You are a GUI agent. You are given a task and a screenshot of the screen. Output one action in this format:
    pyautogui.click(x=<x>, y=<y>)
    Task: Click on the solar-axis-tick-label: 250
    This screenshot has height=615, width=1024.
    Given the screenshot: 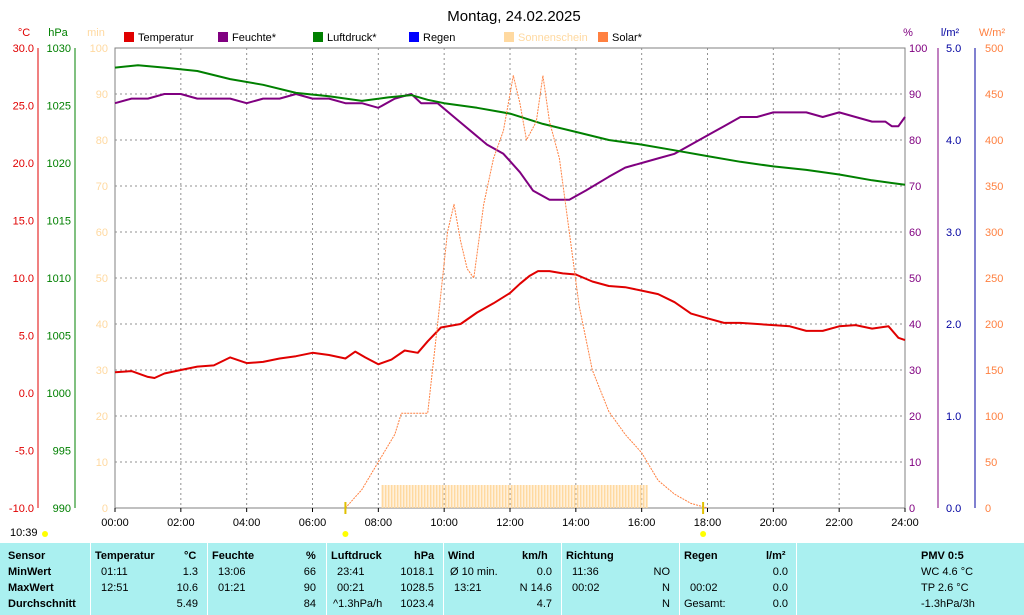 What is the action you would take?
    pyautogui.click(x=994, y=279)
    